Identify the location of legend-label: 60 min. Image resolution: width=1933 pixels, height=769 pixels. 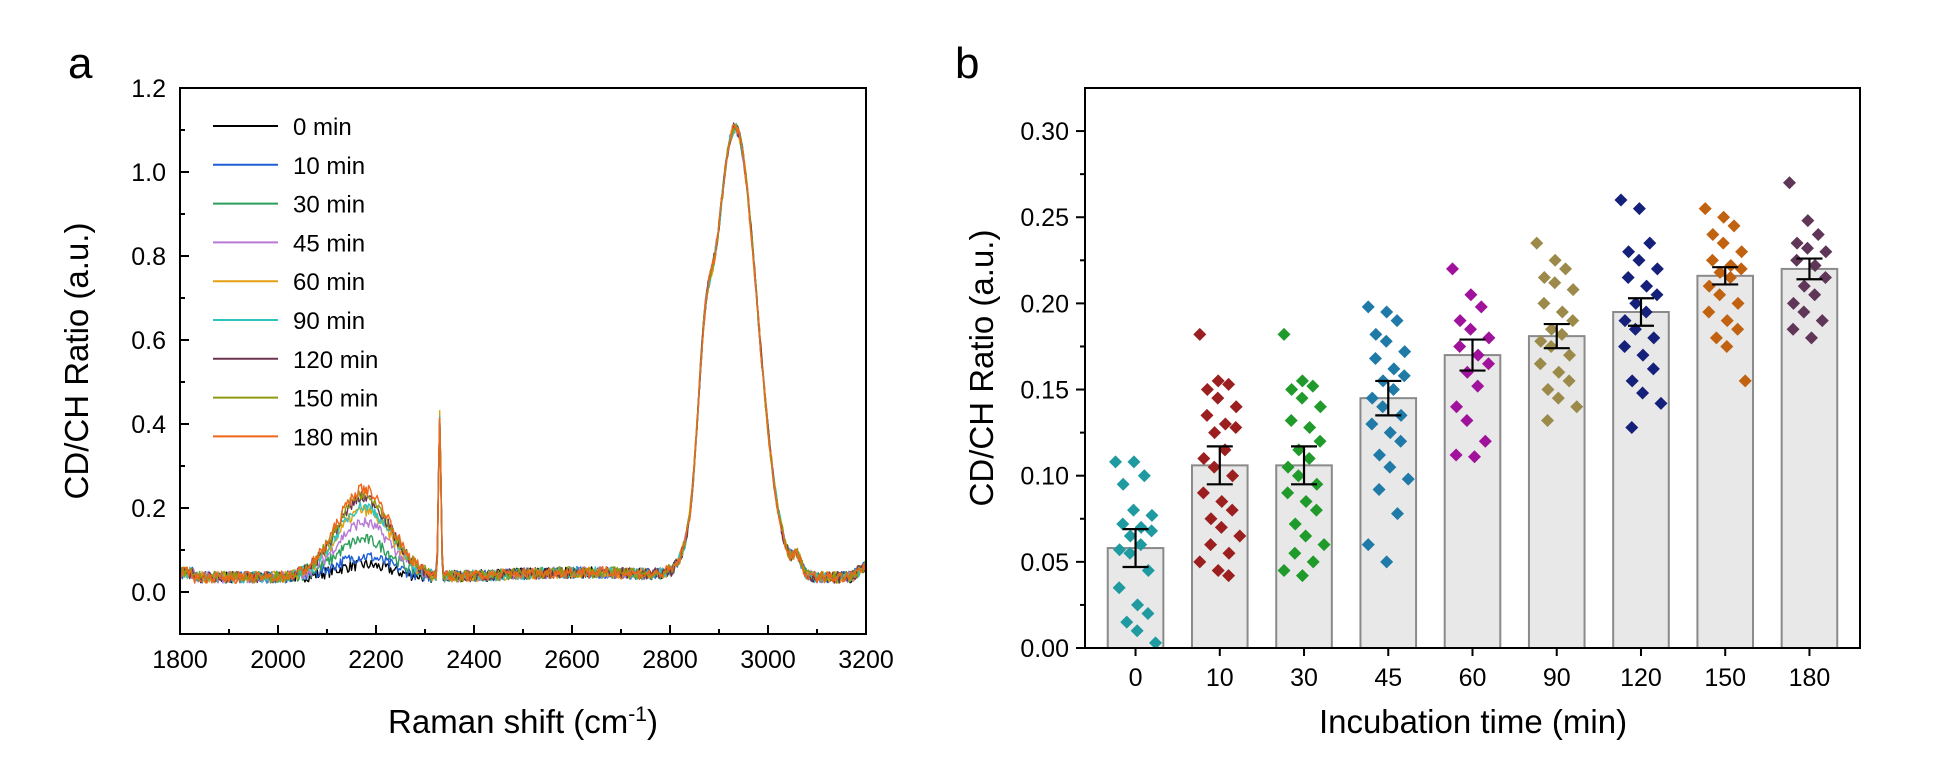
(329, 282).